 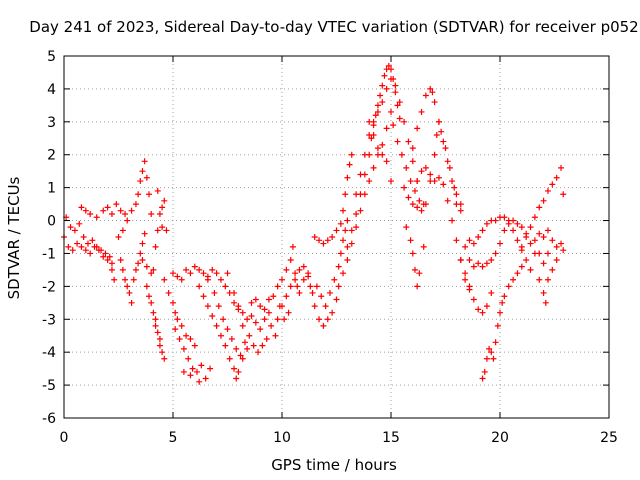 What do you see at coordinates (609, 438) in the screenshot?
I see `x-tick-label: 25` at bounding box center [609, 438].